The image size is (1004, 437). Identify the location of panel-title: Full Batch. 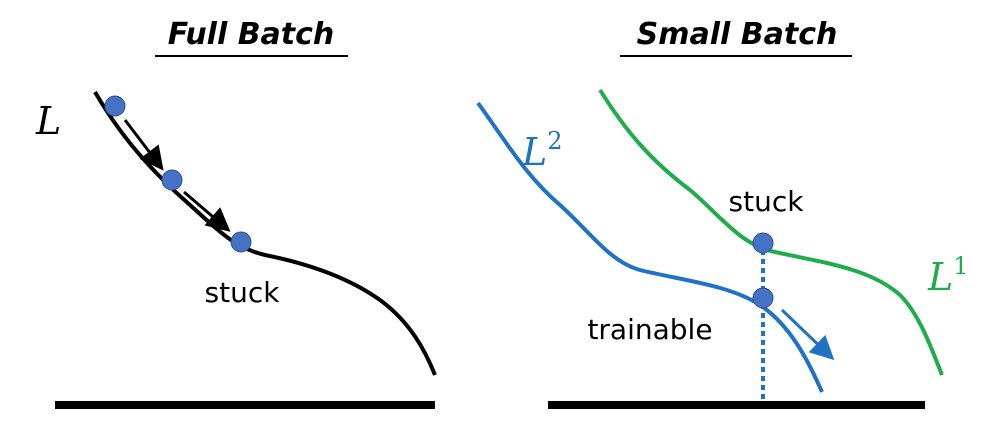
(251, 34).